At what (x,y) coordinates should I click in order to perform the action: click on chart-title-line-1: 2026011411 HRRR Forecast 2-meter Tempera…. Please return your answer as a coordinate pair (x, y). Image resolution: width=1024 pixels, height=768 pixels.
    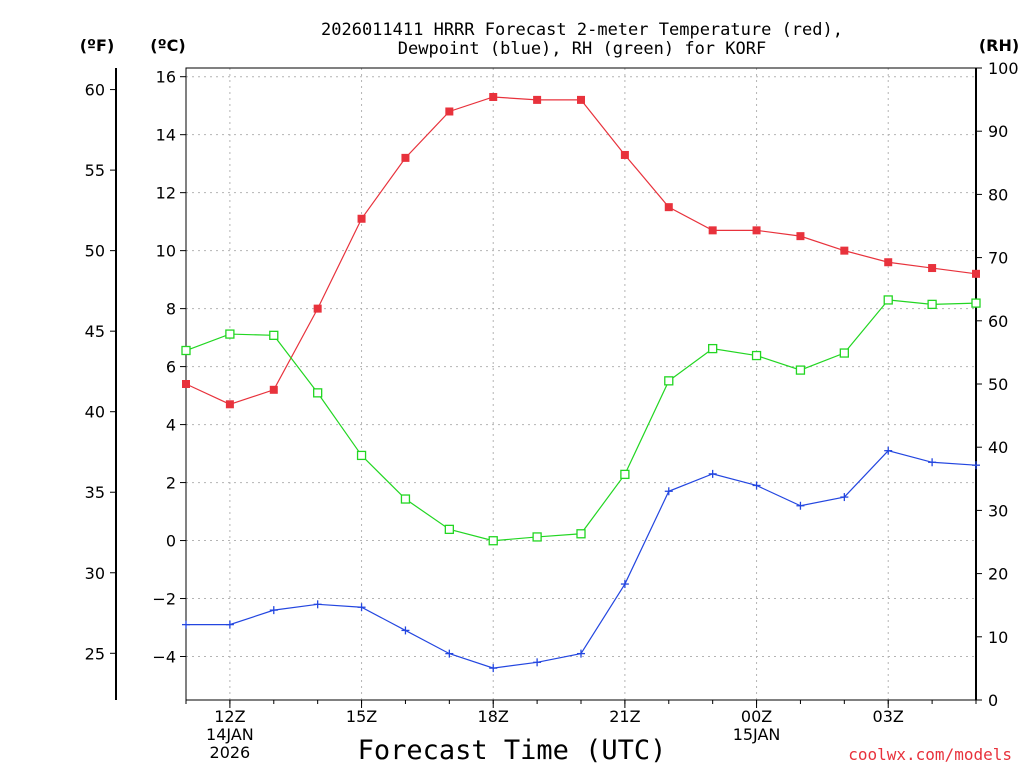
    Looking at the image, I should click on (582, 30).